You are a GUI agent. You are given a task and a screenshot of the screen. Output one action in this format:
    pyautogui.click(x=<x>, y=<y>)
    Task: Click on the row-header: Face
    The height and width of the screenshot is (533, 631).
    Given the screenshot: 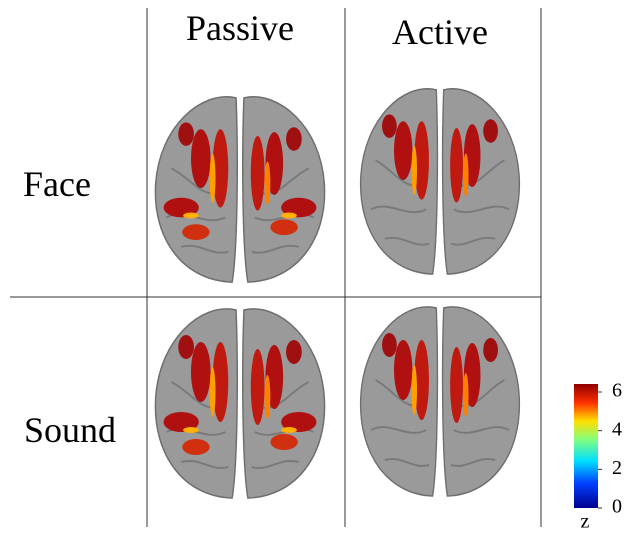 What is the action you would take?
    pyautogui.click(x=57, y=184)
    